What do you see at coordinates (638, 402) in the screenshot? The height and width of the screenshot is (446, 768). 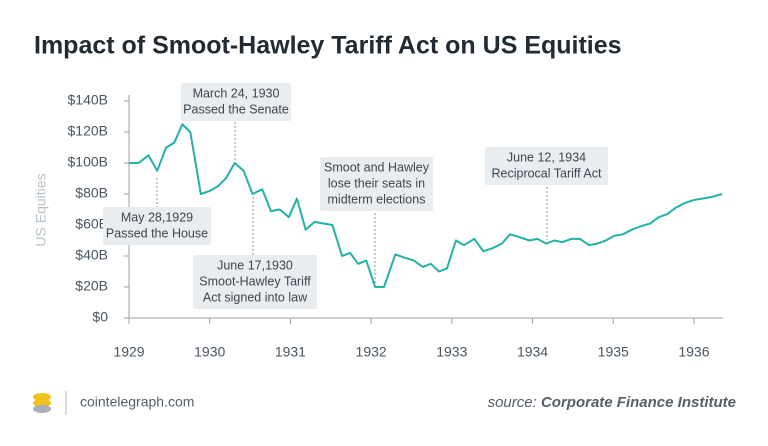 I see `source-name: Corporate Finance Institute` at bounding box center [638, 402].